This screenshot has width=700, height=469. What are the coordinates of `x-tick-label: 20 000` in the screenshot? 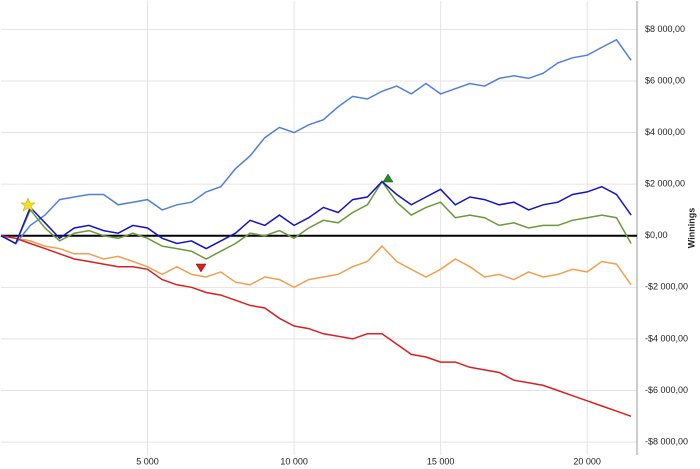 It's located at (587, 461).